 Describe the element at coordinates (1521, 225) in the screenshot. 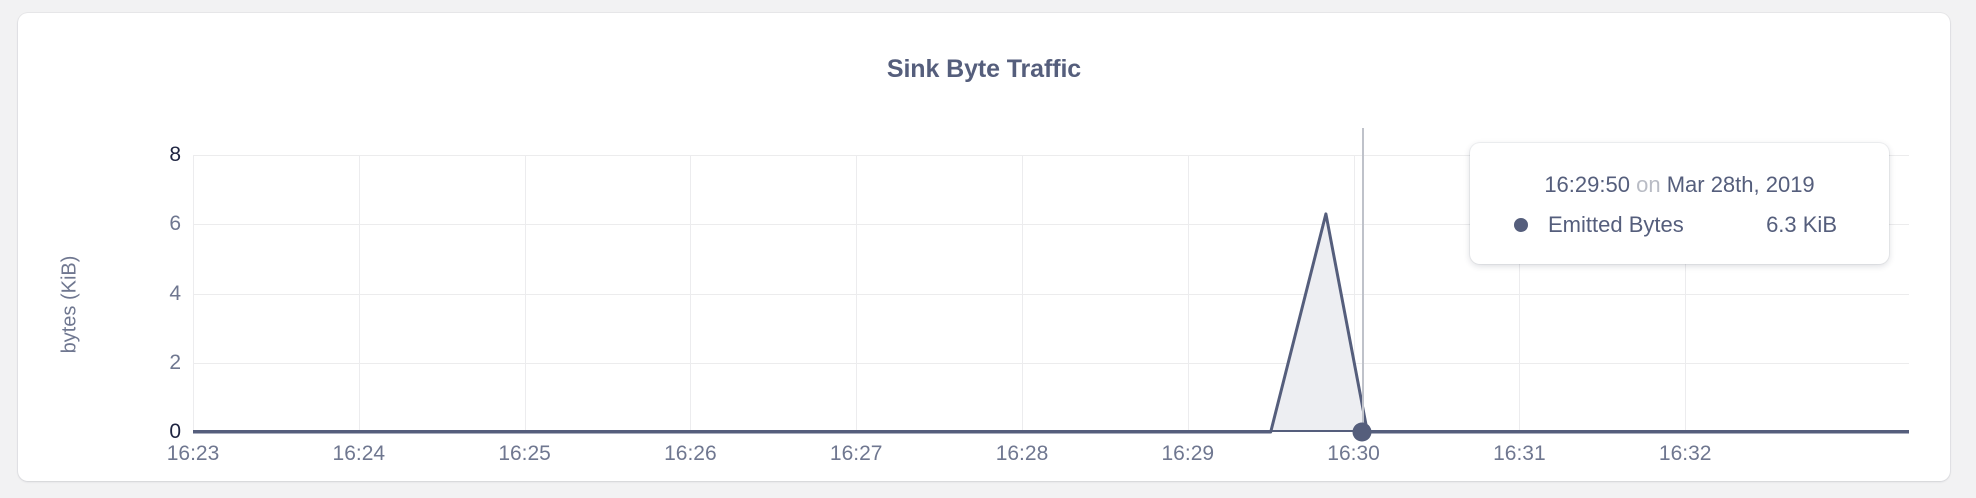

I see `series-color-dot-icon` at that location.